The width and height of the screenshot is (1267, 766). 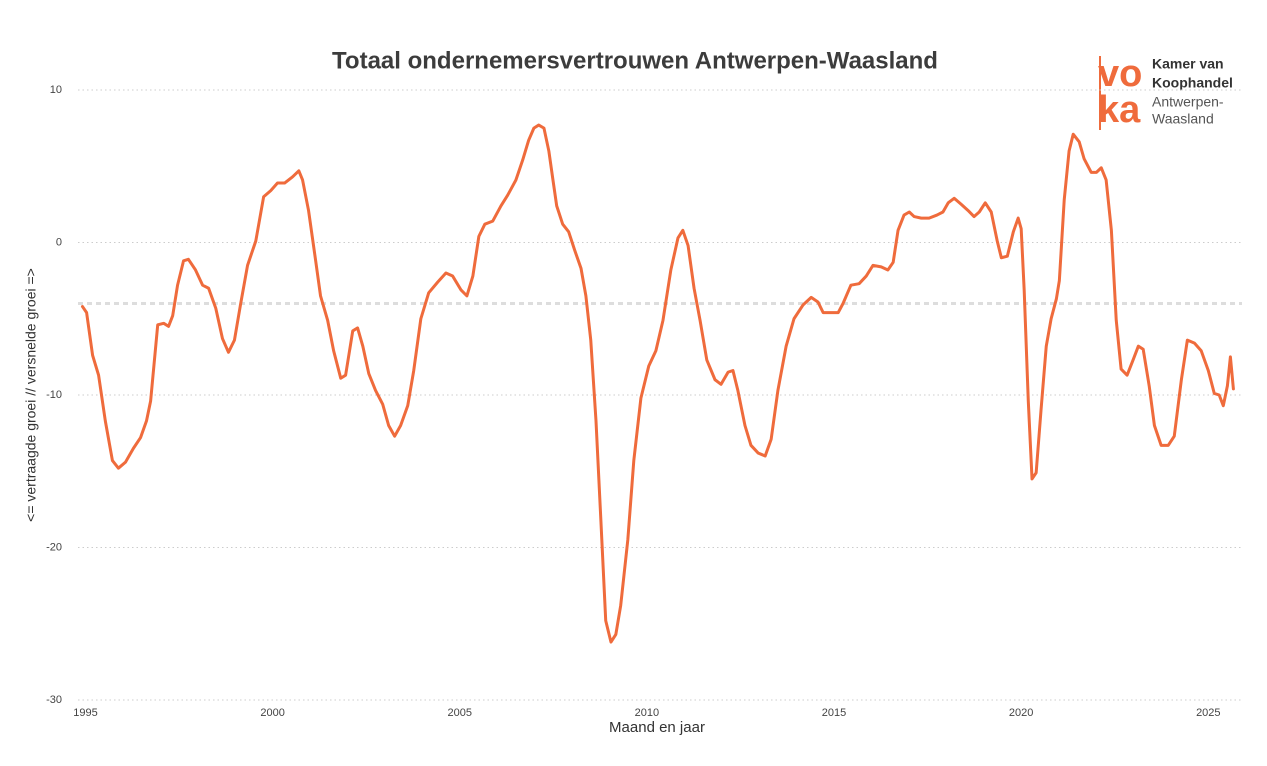 What do you see at coordinates (1183, 119) in the screenshot?
I see `logo-text: Waasland` at bounding box center [1183, 119].